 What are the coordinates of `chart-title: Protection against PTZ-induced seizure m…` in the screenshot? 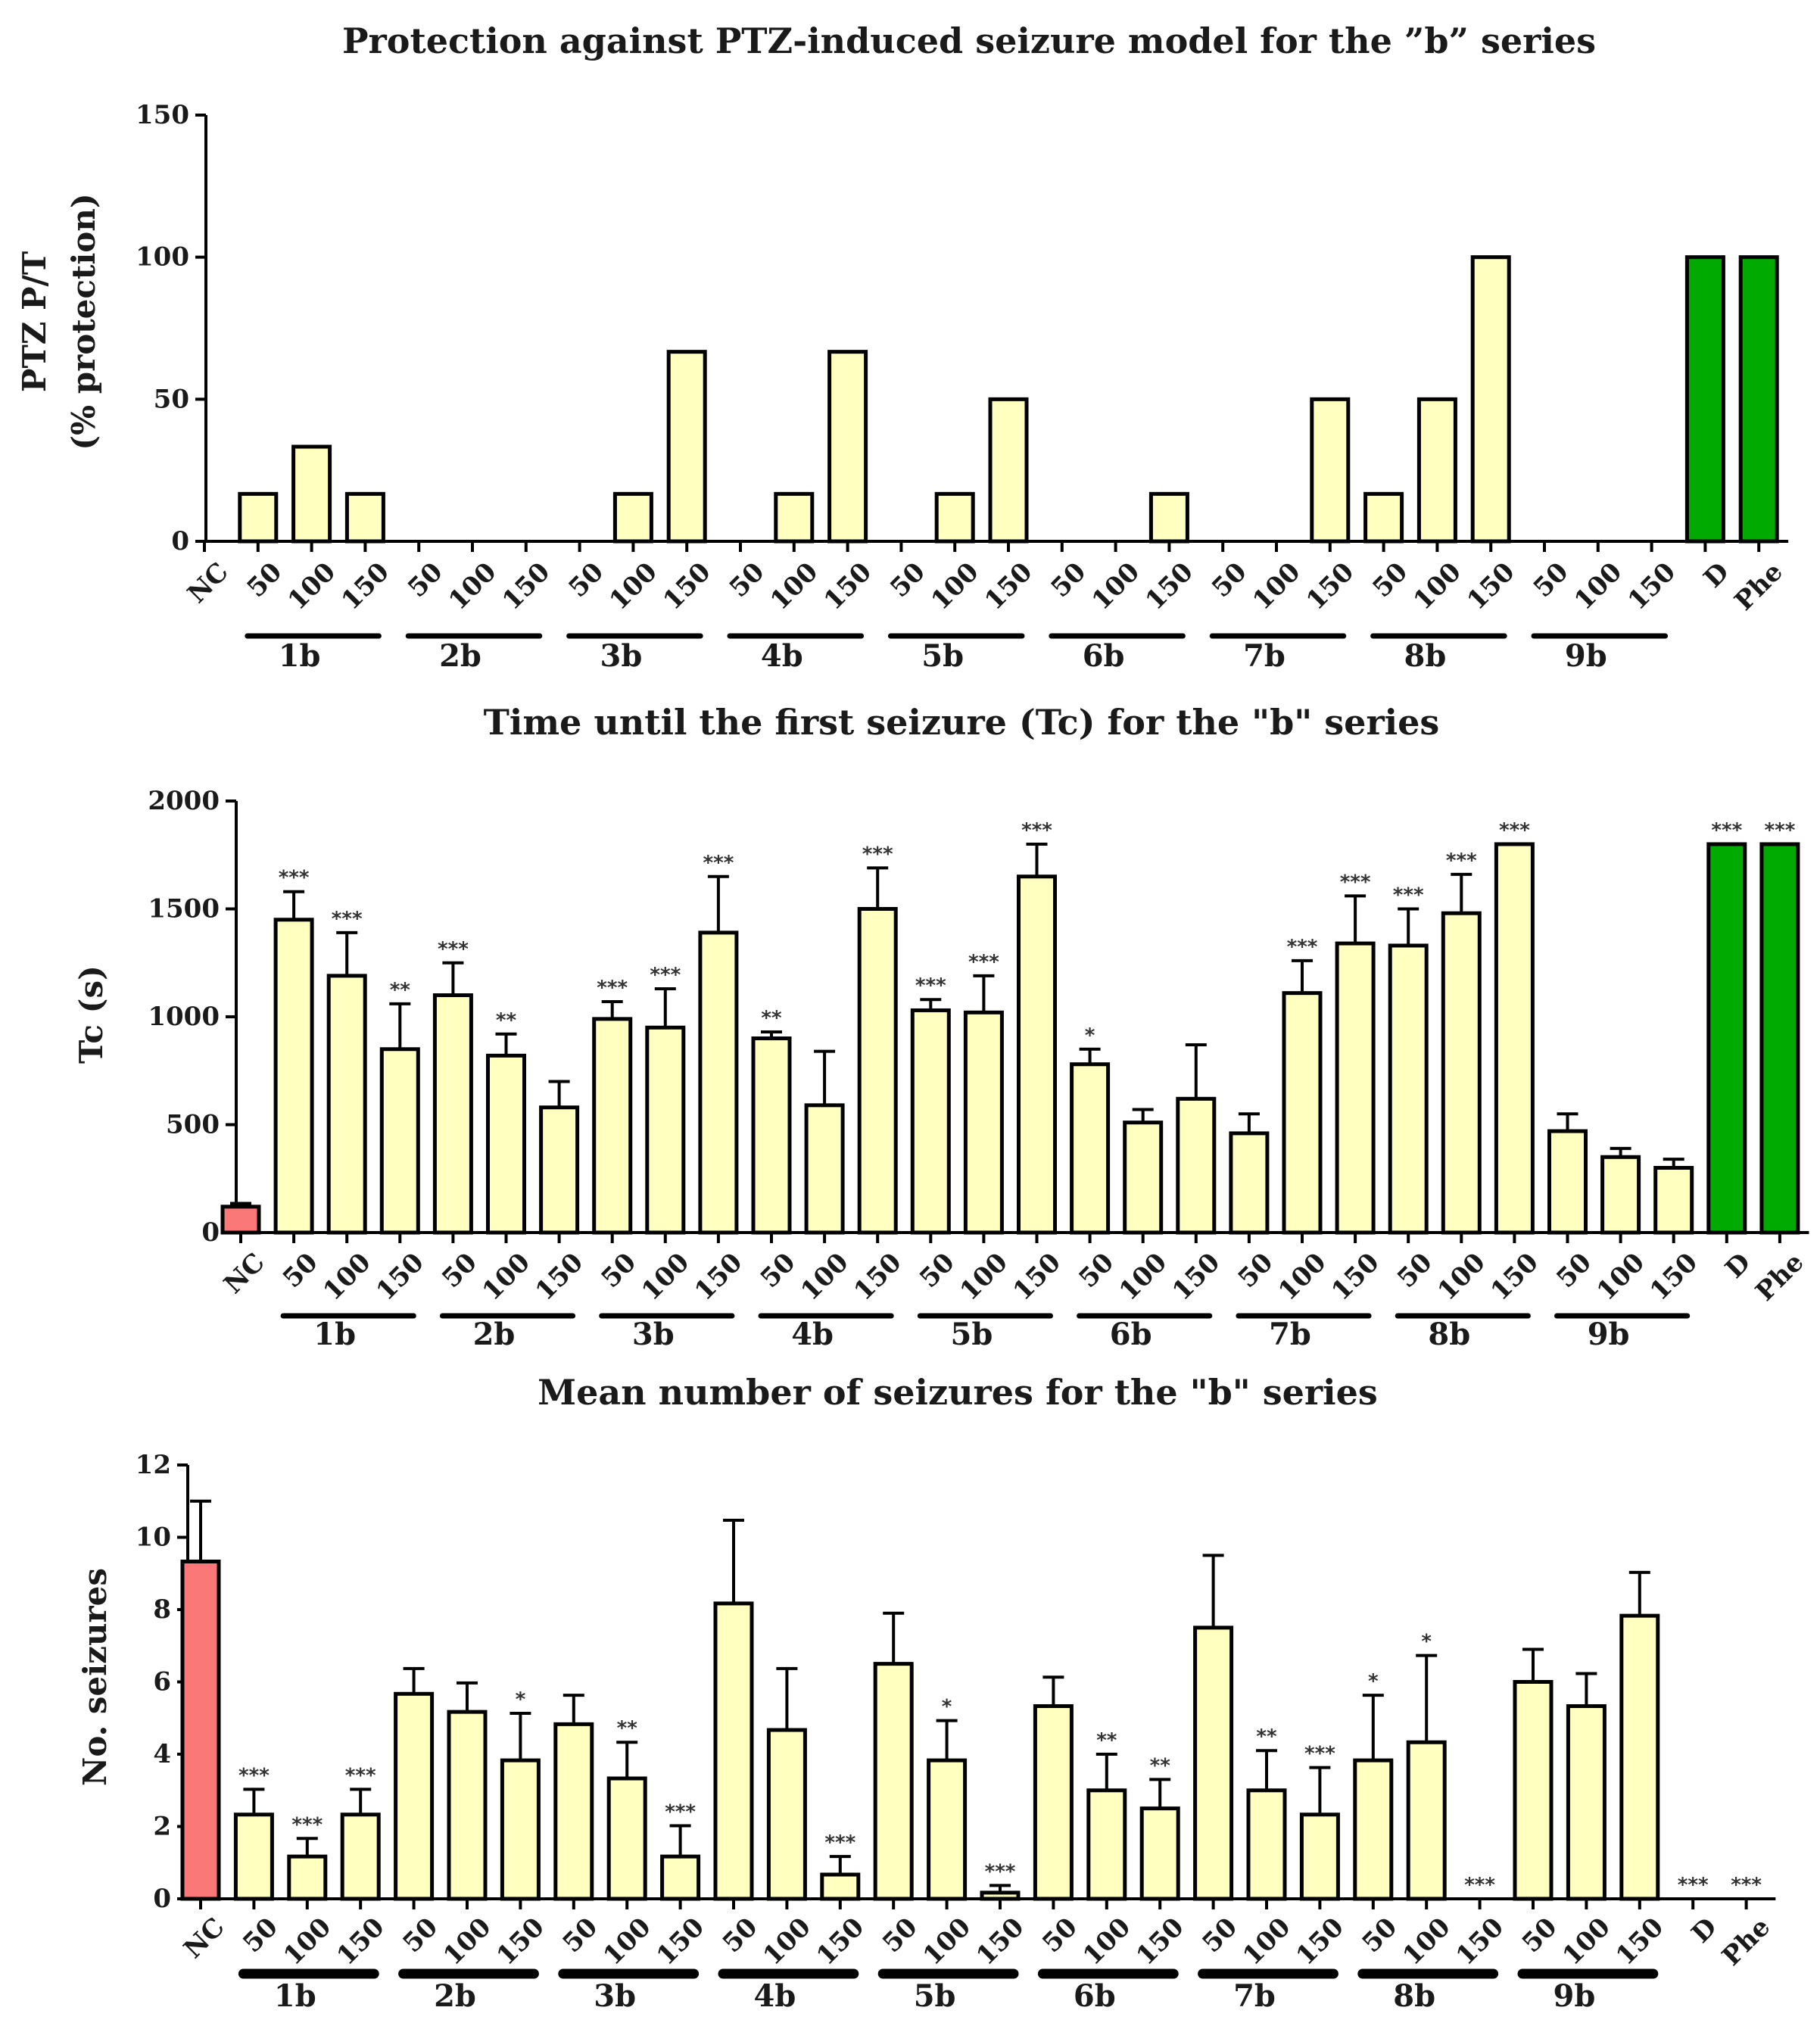 It's located at (969, 40).